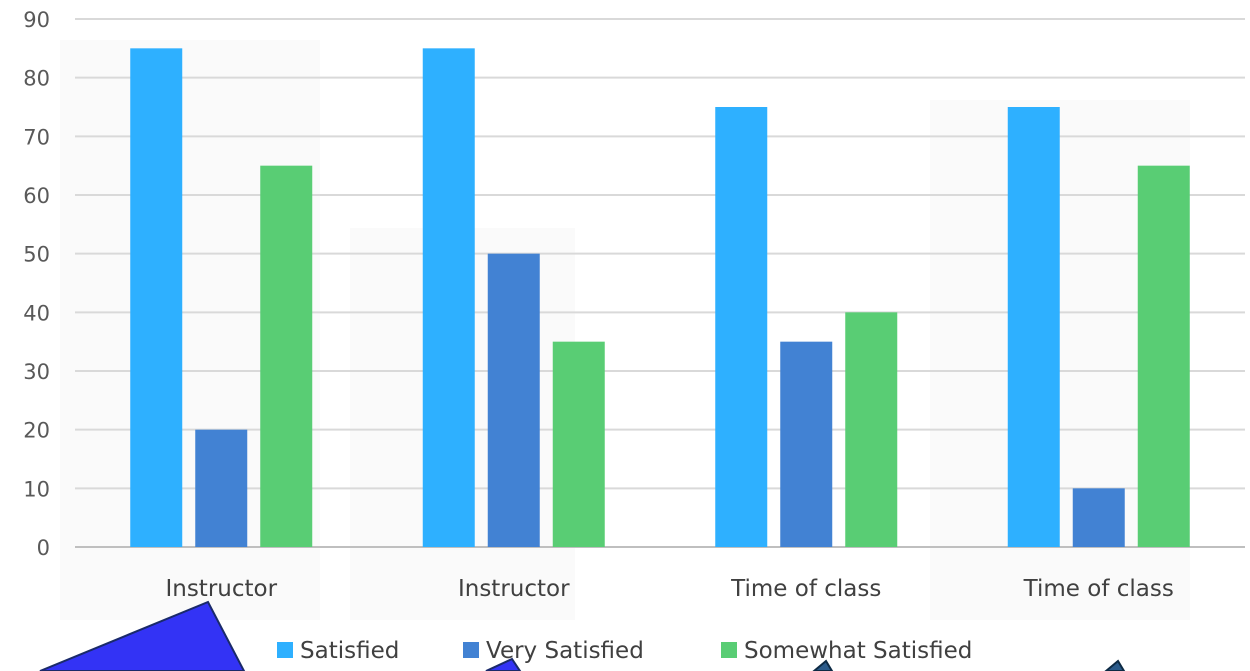 The height and width of the screenshot is (671, 1250). I want to click on y-tick-label: 0, so click(43, 548).